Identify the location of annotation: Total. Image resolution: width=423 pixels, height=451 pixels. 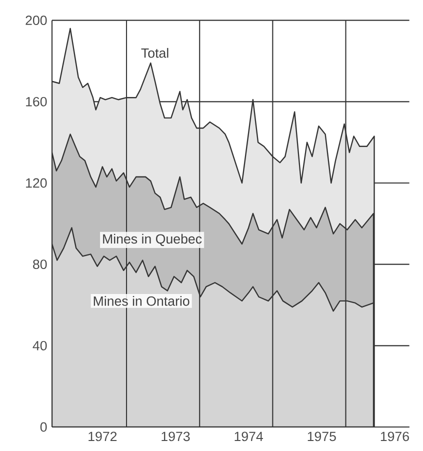
(154, 53).